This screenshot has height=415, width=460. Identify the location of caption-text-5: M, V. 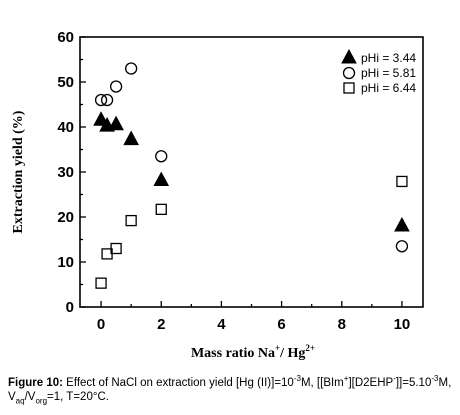
(230, 390).